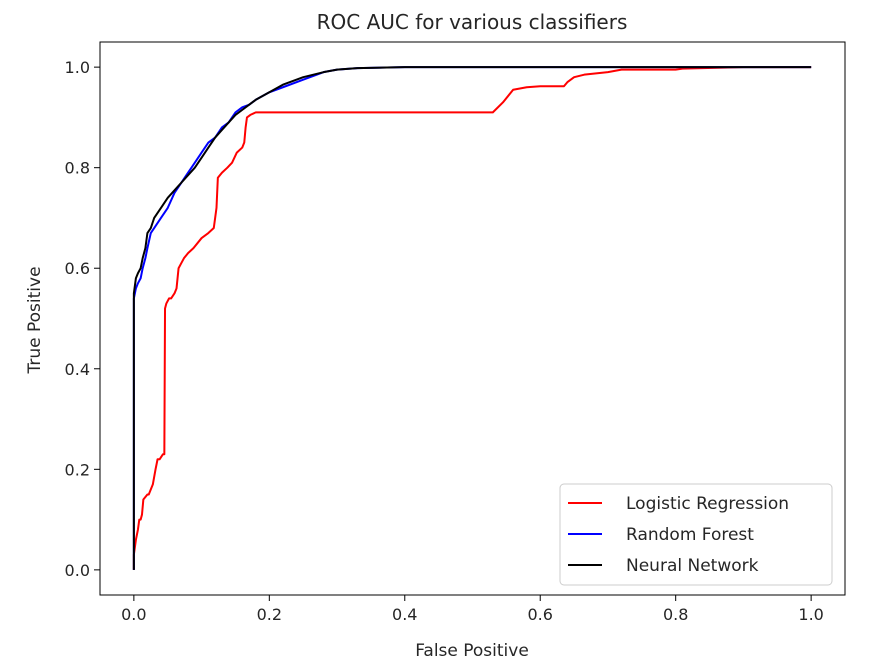 Image resolution: width=888 pixels, height=670 pixels. Describe the element at coordinates (82, 319) in the screenshot. I see `y-axis-ticks: 0.0 0.2 0.4 0.6 0.8 1.0` at that location.